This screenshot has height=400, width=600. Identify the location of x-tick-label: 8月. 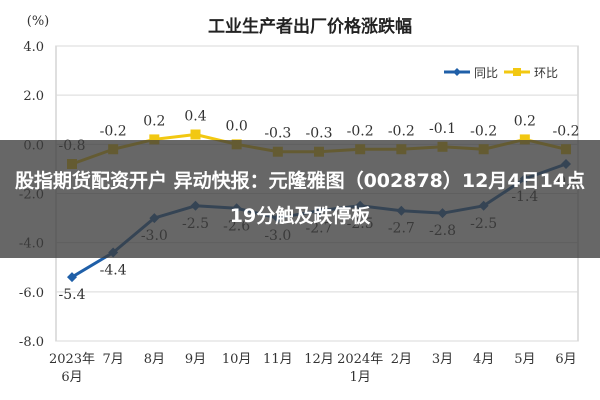
(154, 359).